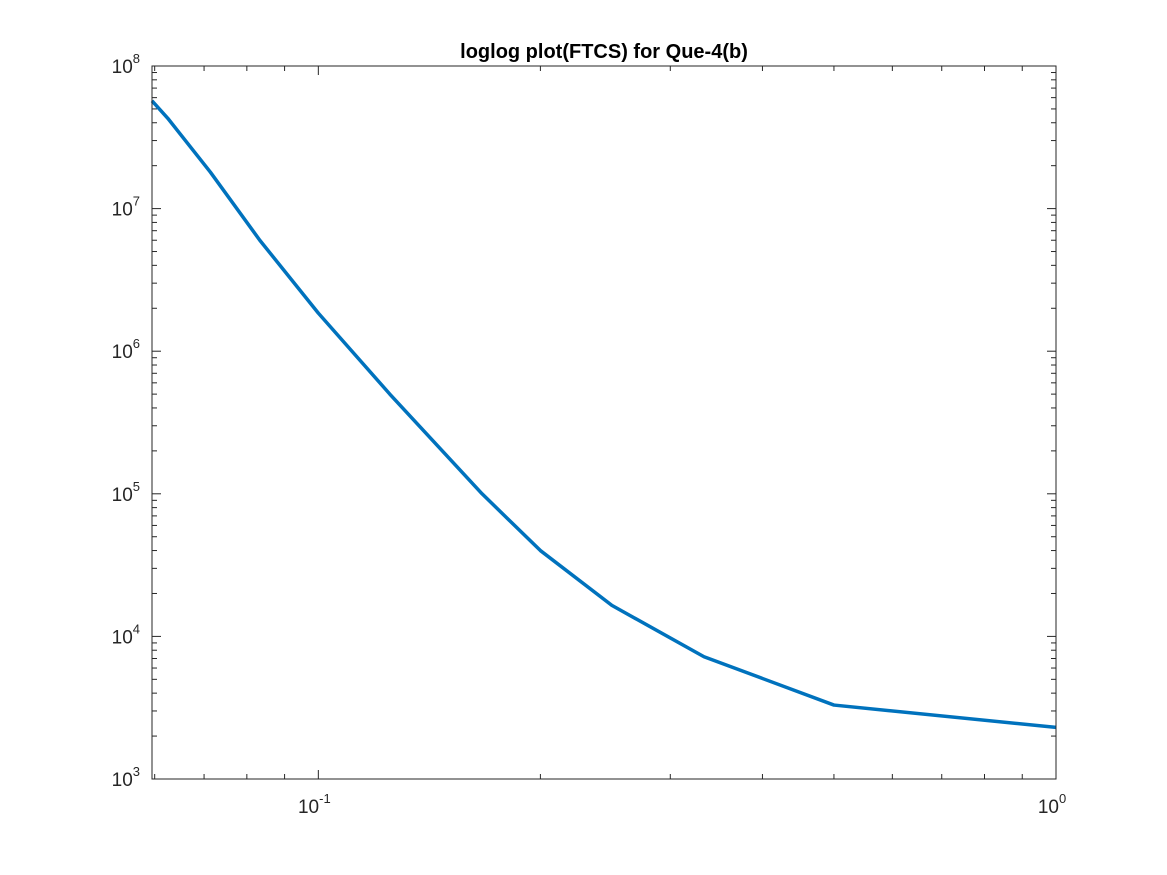 Image resolution: width=1167 pixels, height=875 pixels. I want to click on y-tick-exponent: 7, so click(136, 201).